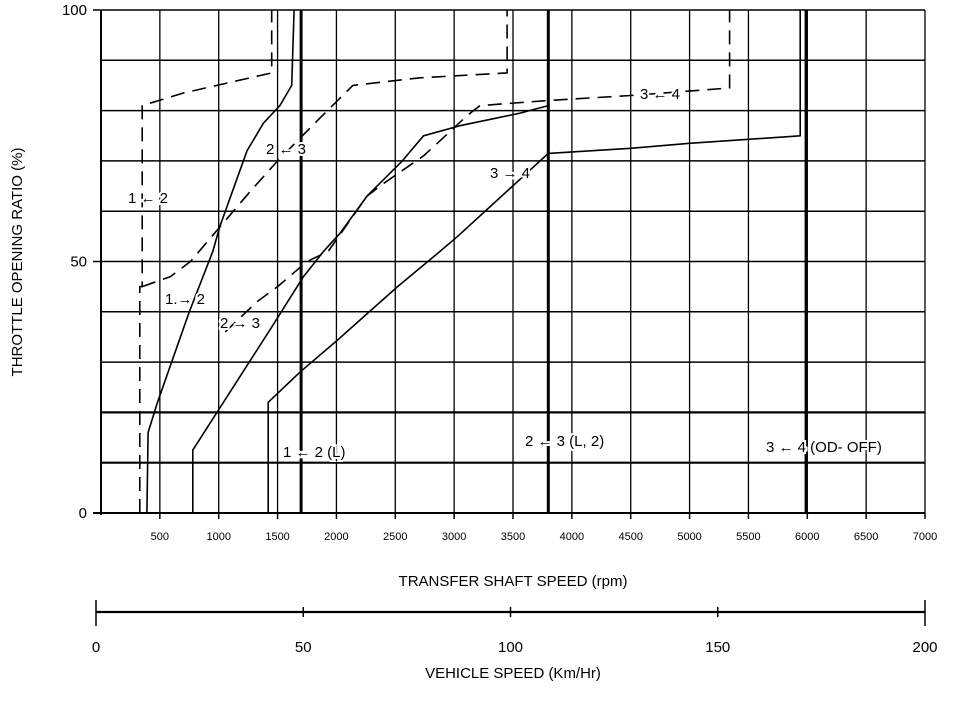 The height and width of the screenshot is (712, 976). Describe the element at coordinates (240, 323) in the screenshot. I see `shift-line-label: 2 → 3` at that location.